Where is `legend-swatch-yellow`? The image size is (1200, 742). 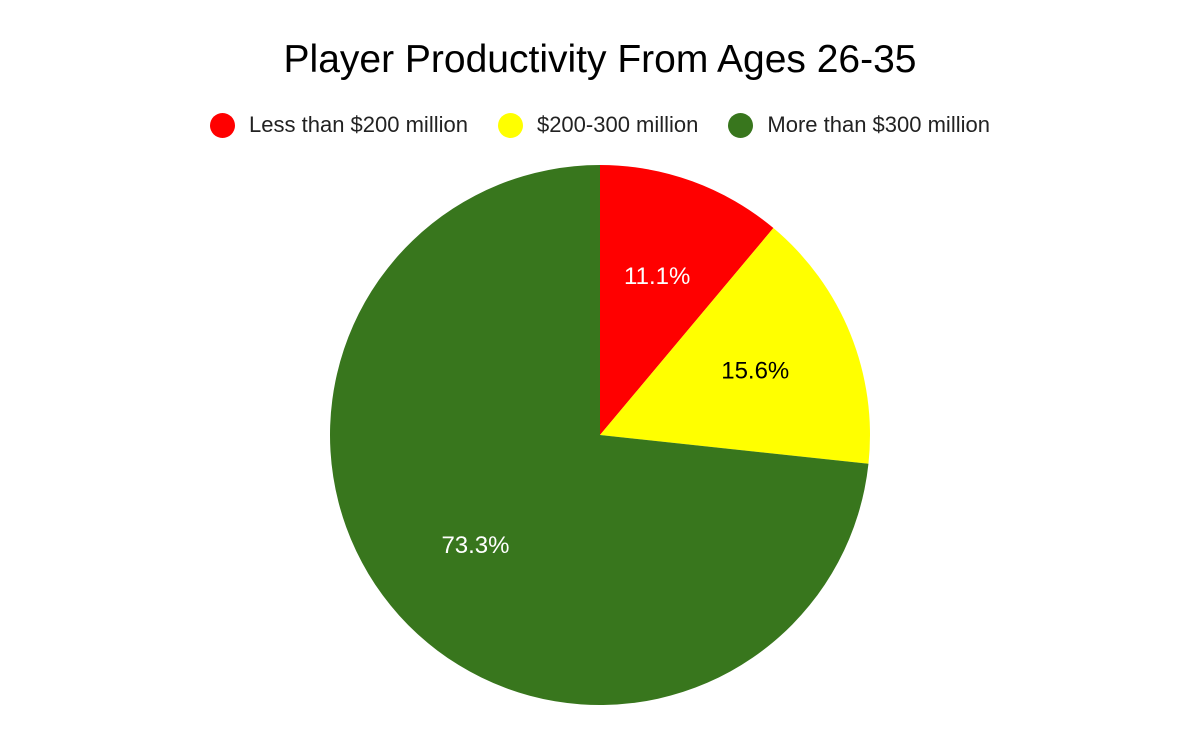 legend-swatch-yellow is located at coordinates (510, 125).